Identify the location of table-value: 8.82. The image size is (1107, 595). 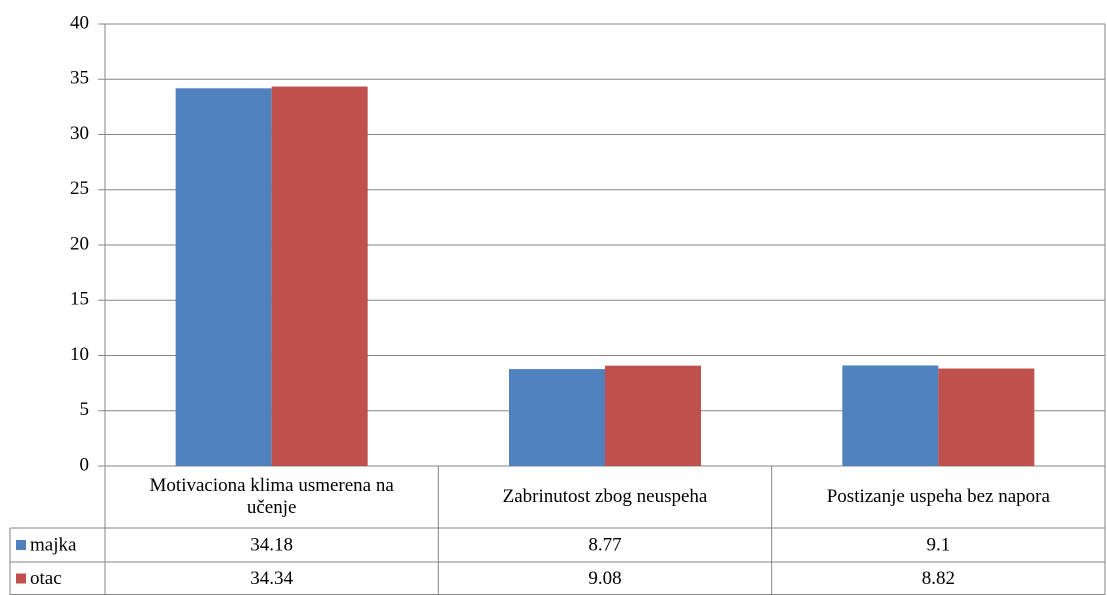
(938, 578).